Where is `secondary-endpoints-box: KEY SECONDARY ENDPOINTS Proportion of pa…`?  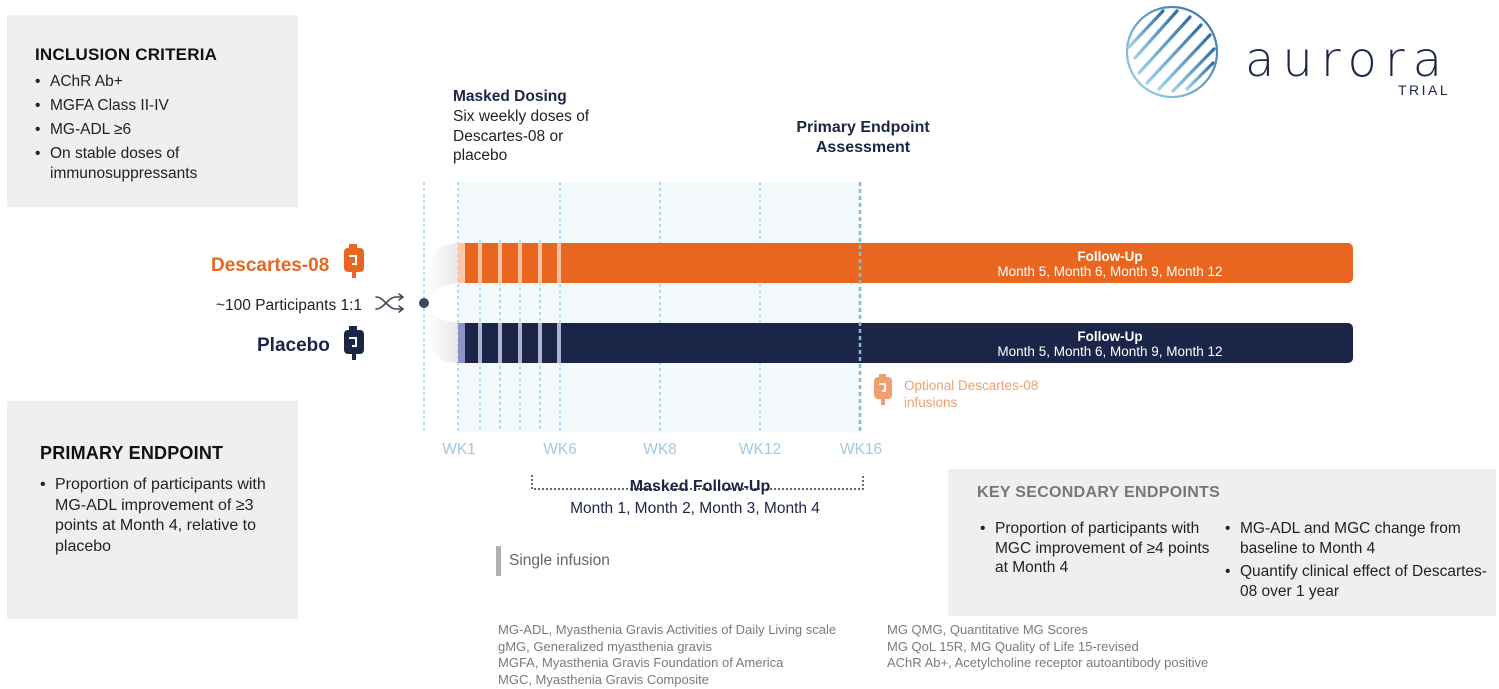 secondary-endpoints-box: KEY SECONDARY ENDPOINTS Proportion of pa… is located at coordinates (1222, 542).